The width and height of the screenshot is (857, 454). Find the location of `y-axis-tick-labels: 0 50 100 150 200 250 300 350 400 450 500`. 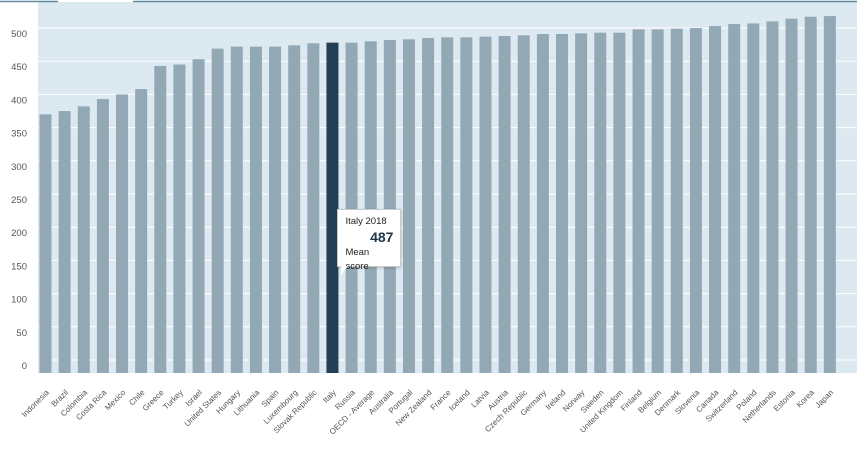

y-axis-tick-labels: 0 50 100 150 200 250 300 350 400 450 500 is located at coordinates (19, 200).